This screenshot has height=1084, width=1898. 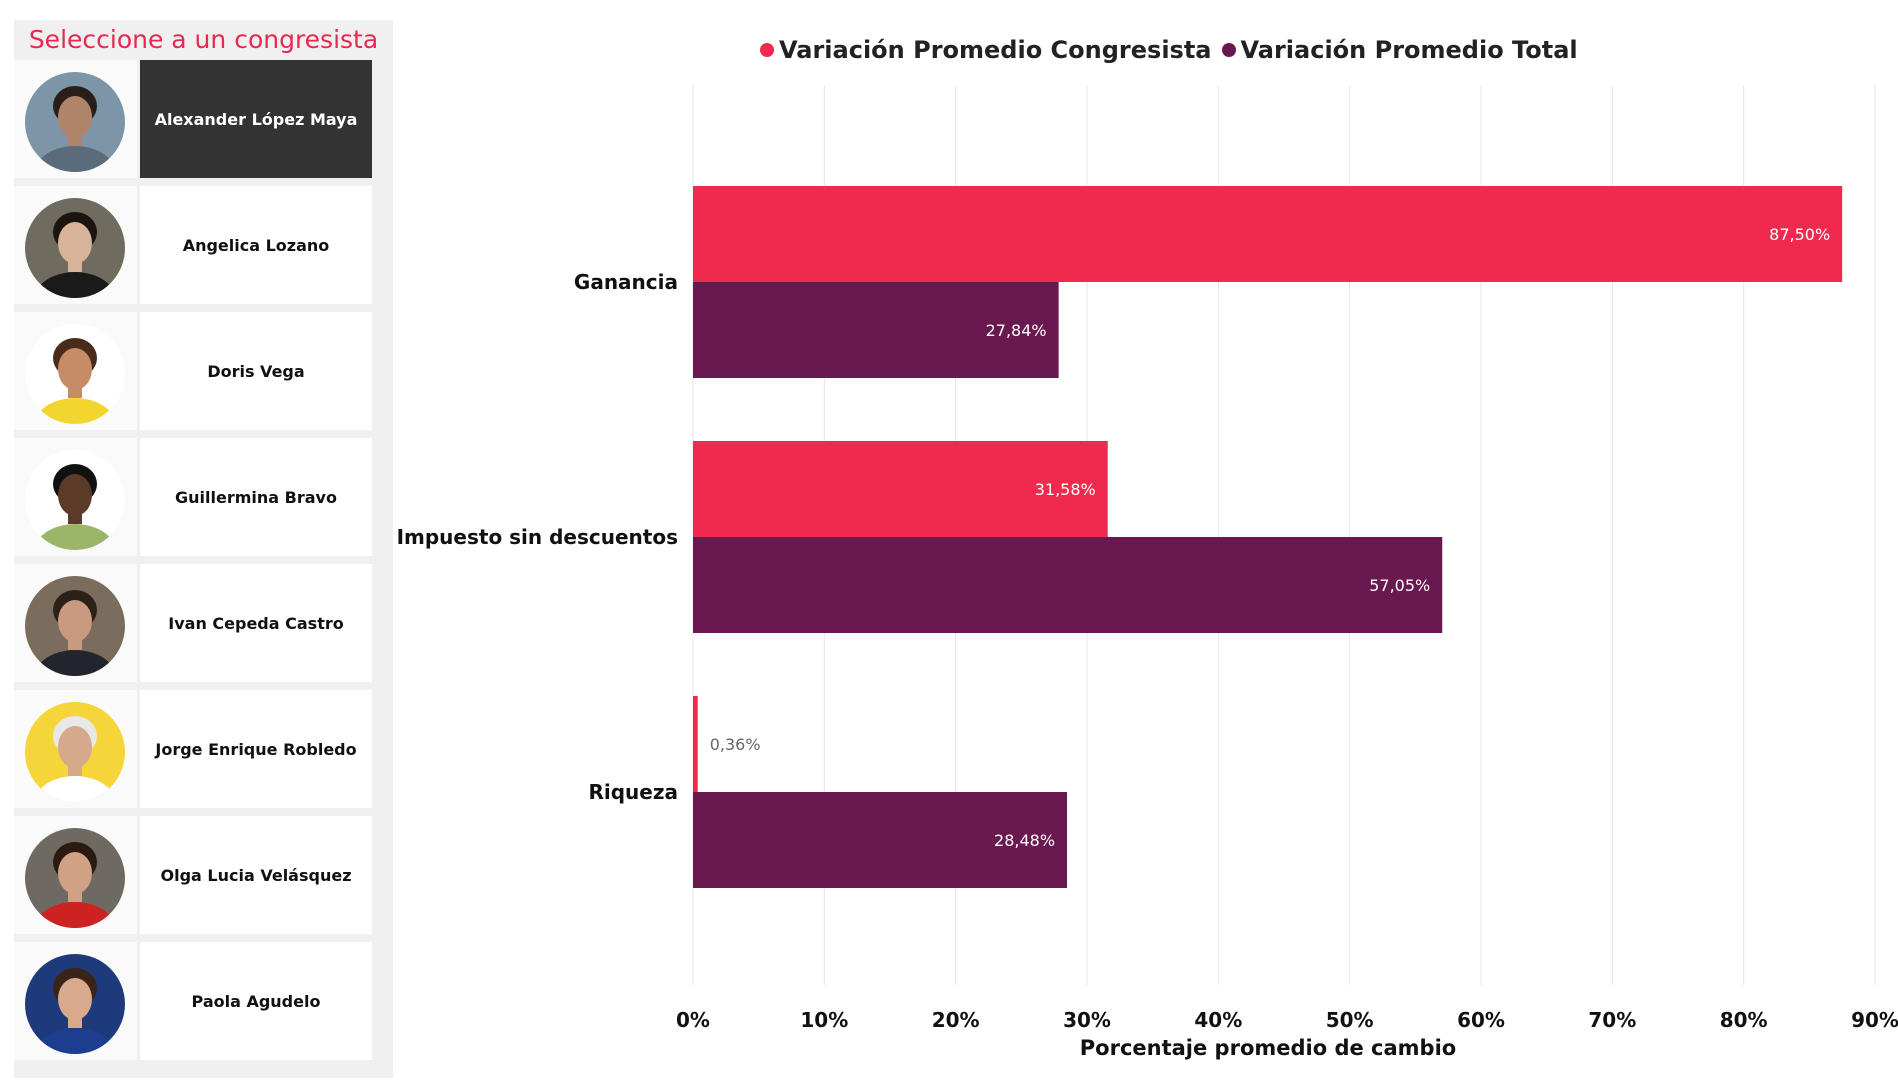 What do you see at coordinates (995, 50) in the screenshot?
I see `legend-label-congresista: Variación Promedio Congresista` at bounding box center [995, 50].